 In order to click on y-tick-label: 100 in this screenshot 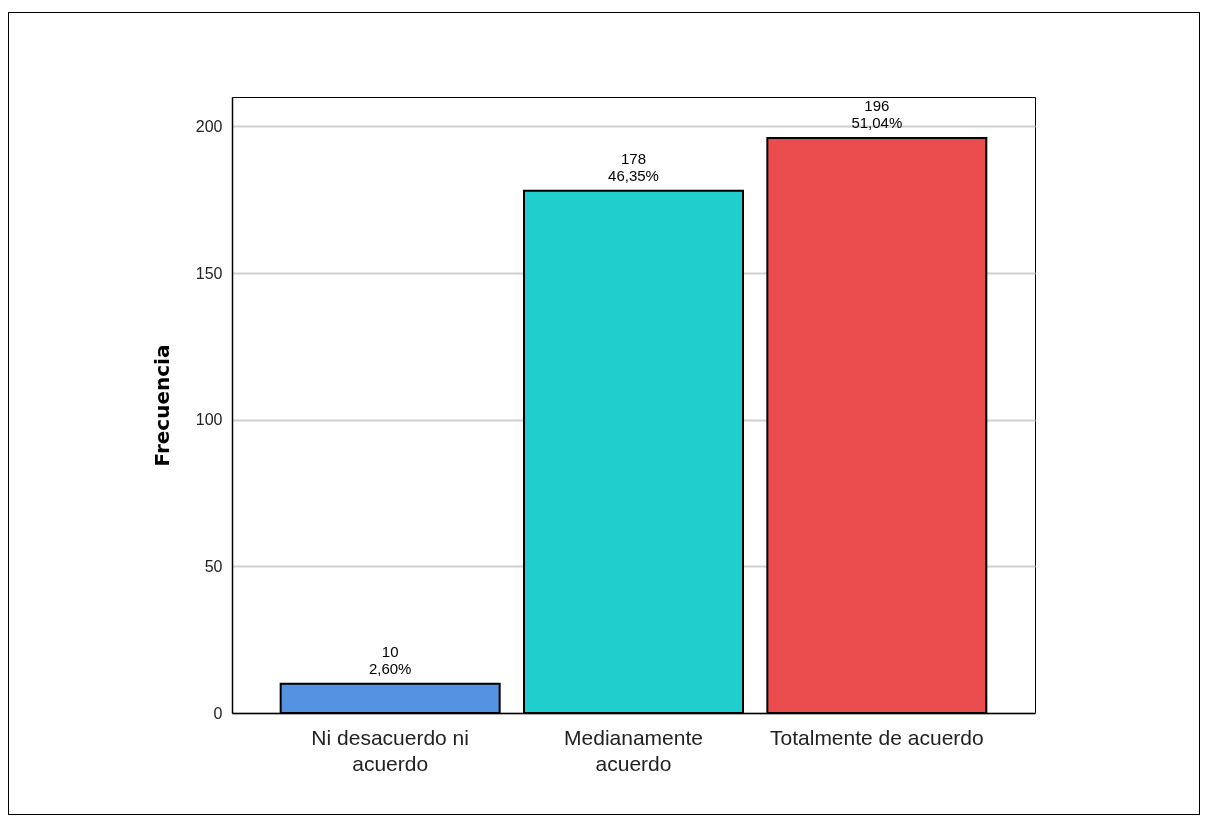, I will do `click(209, 420)`.